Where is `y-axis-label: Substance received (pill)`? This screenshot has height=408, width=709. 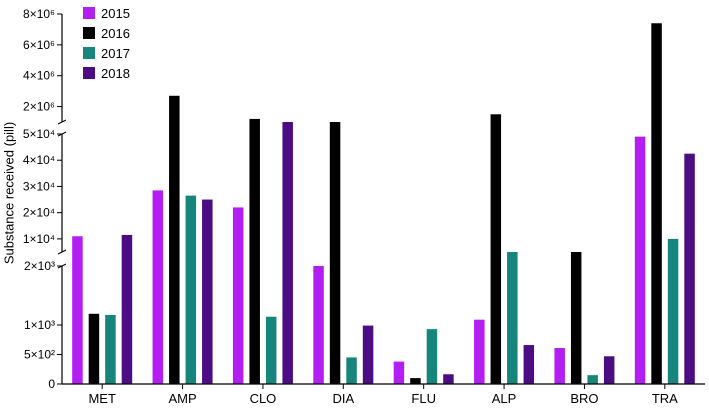 y-axis-label: Substance received (pill) is located at coordinates (9, 192).